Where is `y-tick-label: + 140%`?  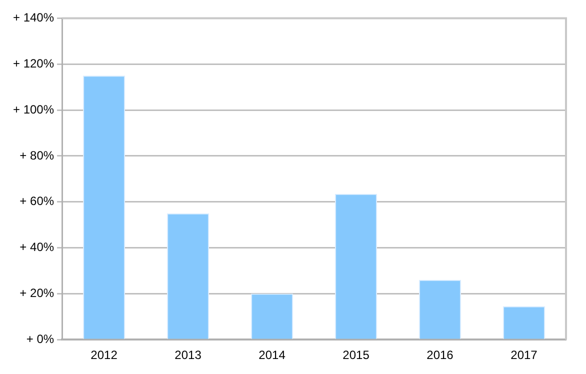
y-tick-label: + 140% is located at coordinates (33, 17).